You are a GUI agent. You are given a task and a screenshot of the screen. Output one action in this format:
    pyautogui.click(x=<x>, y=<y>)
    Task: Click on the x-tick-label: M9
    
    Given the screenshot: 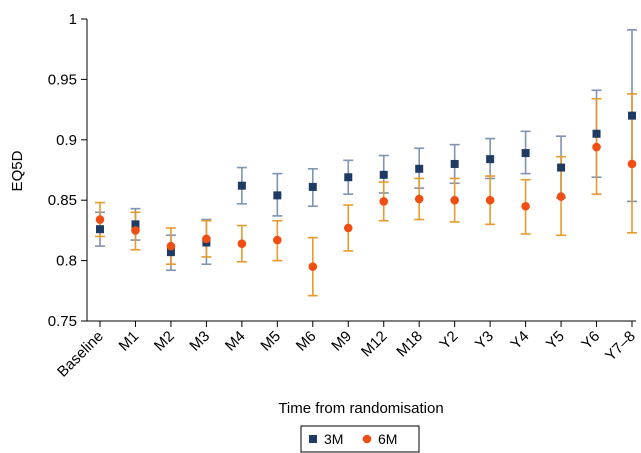 What is the action you would take?
    pyautogui.click(x=341, y=341)
    